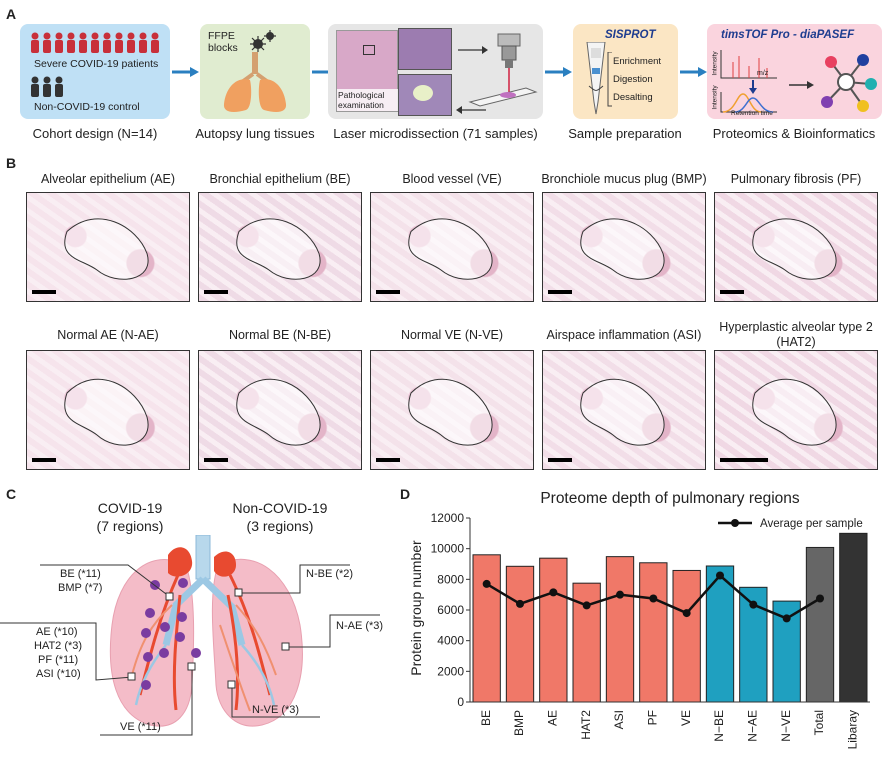 The width and height of the screenshot is (891, 759). I want to click on micrograph-title: Hyperplastic alveolar type 2 (HAT2), so click(796, 334).